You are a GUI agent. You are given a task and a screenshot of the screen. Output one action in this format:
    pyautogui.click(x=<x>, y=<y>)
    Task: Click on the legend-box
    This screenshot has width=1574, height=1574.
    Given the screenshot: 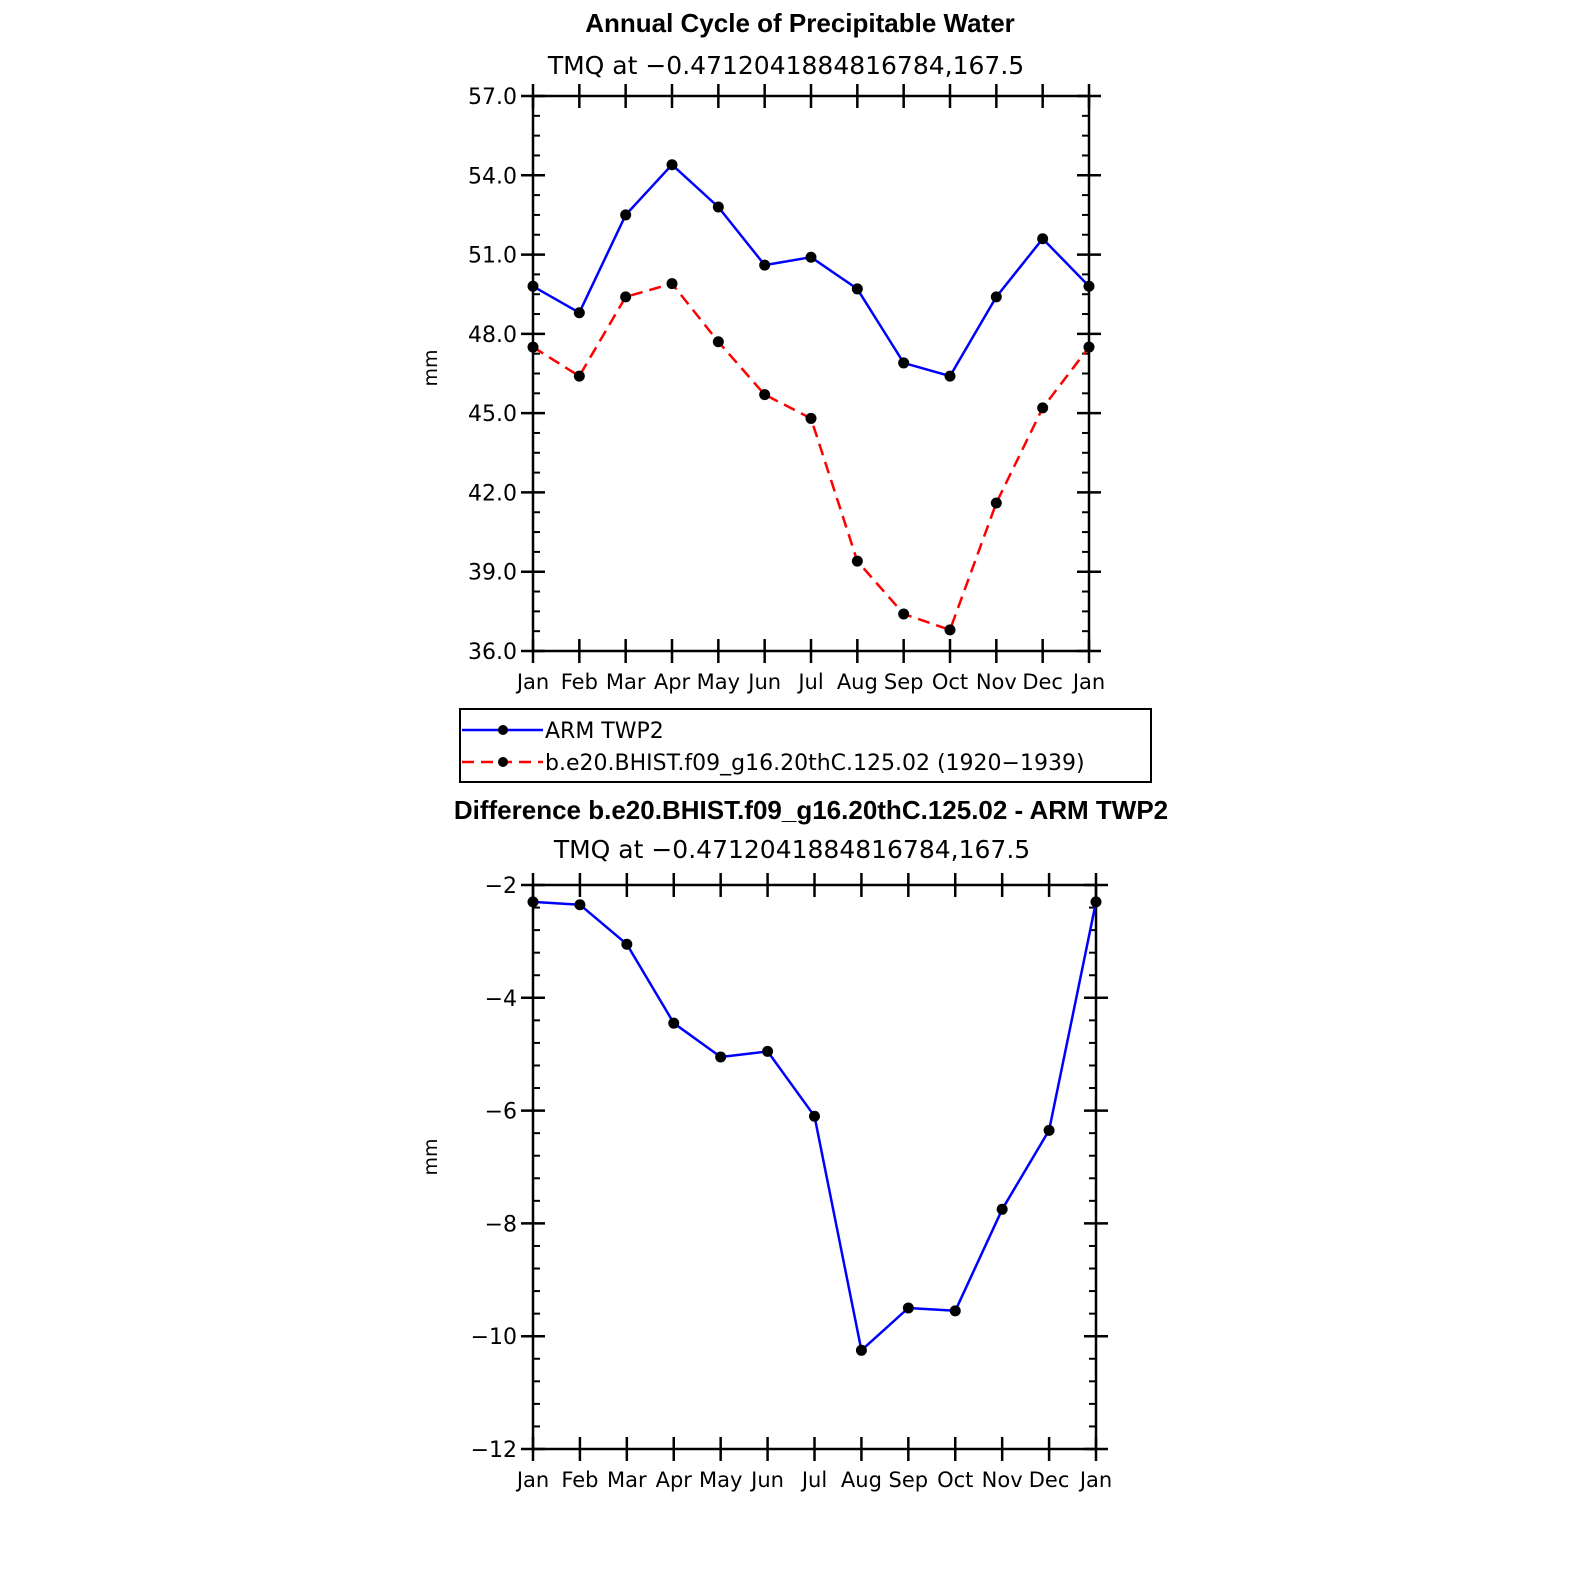 What is the action you would take?
    pyautogui.click(x=805, y=745)
    